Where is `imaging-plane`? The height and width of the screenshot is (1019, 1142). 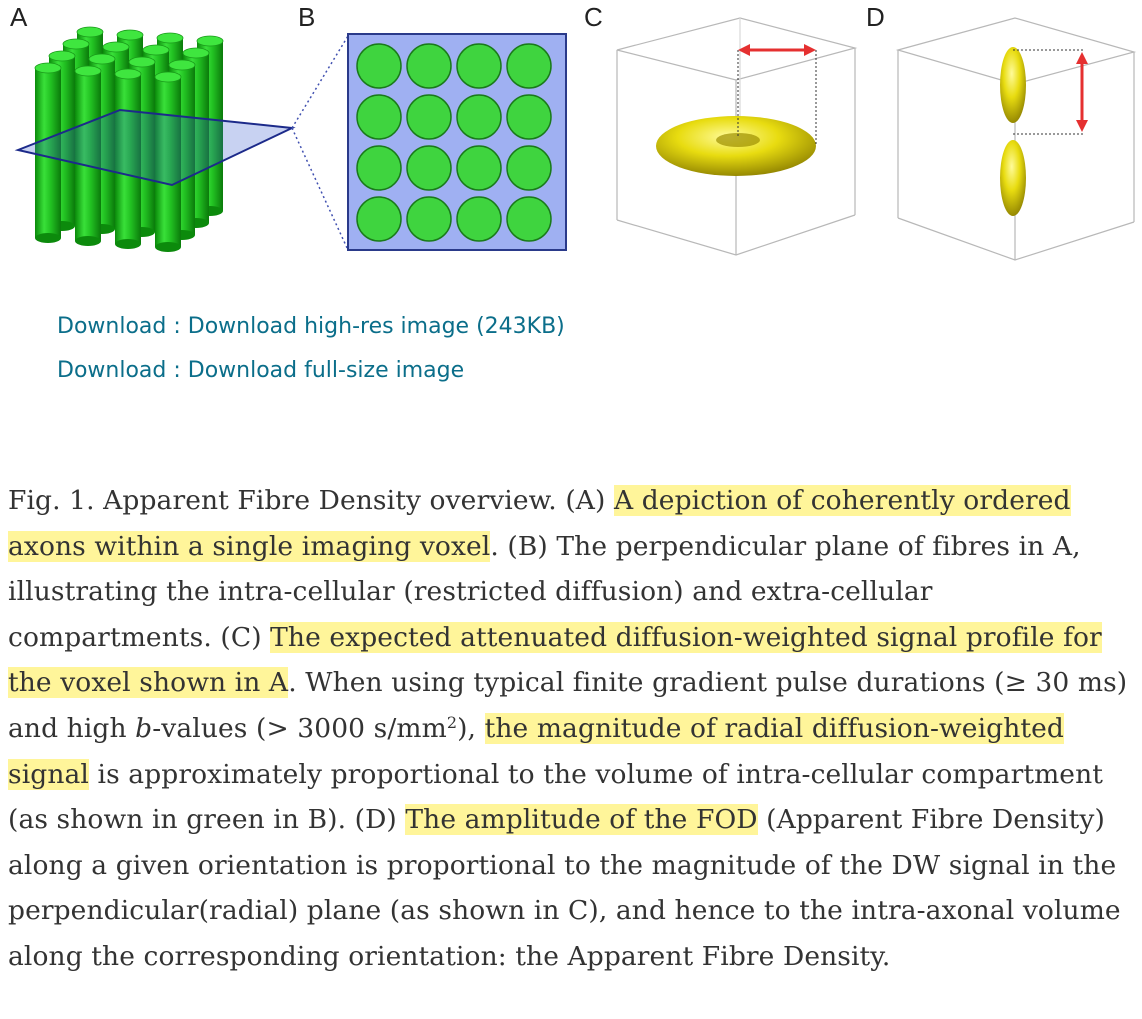 imaging-plane is located at coordinates (155, 147).